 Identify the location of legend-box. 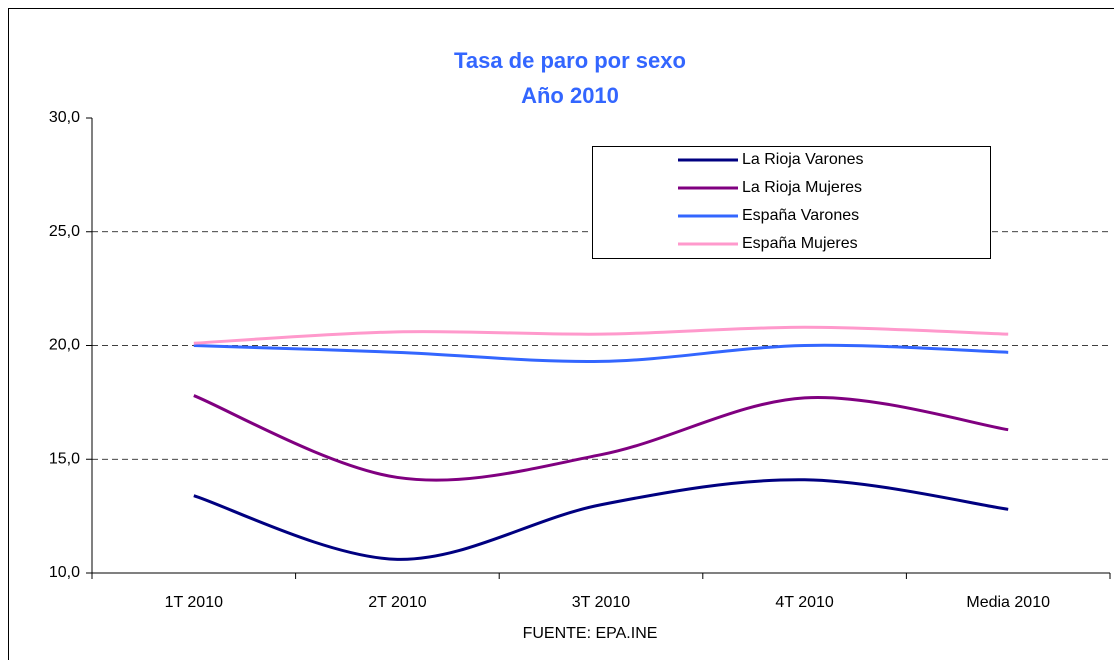
(791, 202).